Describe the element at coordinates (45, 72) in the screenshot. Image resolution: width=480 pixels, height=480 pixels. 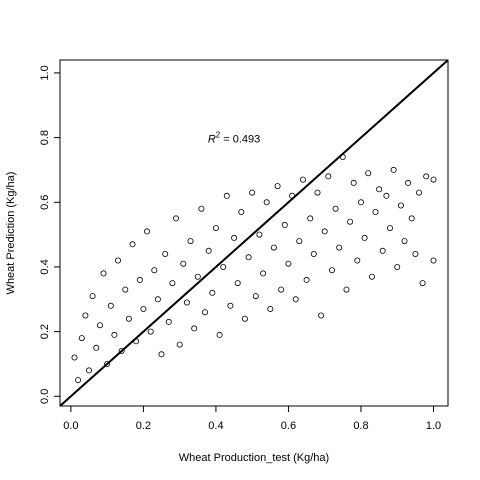
I see `y-tick-label: 1.0` at that location.